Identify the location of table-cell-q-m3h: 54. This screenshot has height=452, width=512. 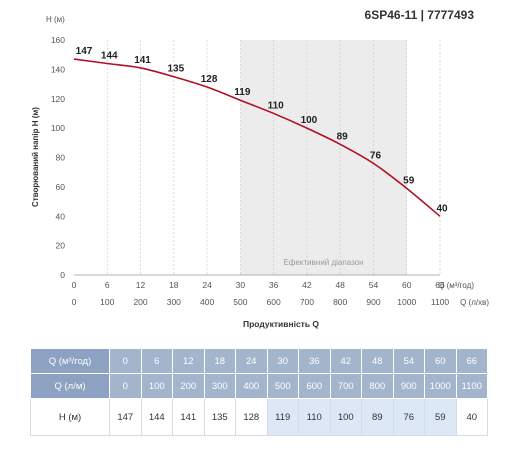
(408, 361).